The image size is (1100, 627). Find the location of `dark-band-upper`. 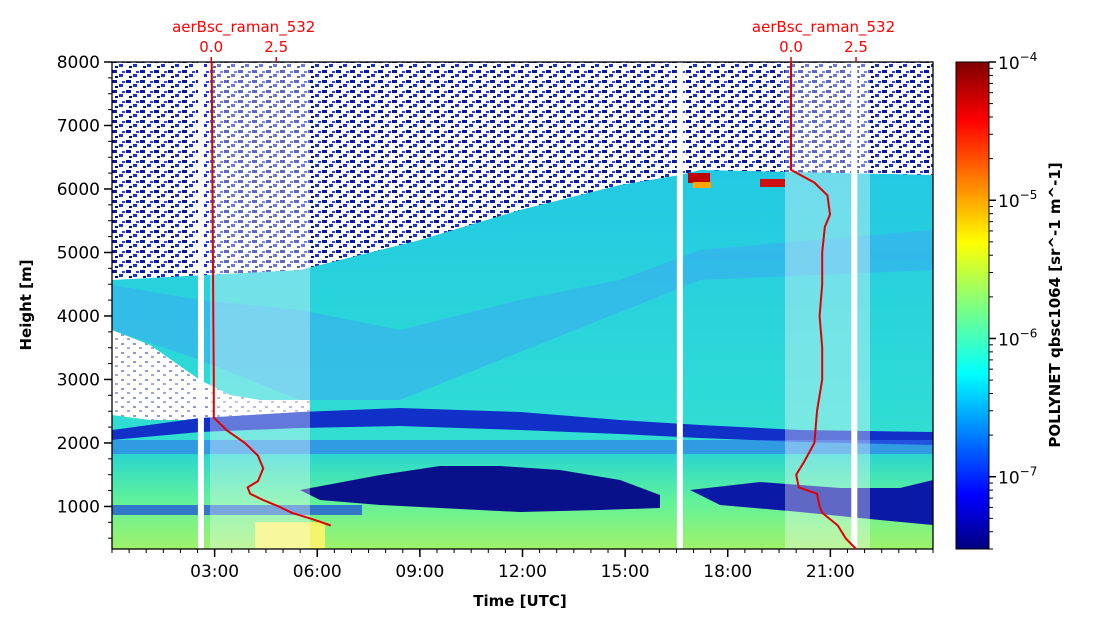

dark-band-upper is located at coordinates (522, 426).